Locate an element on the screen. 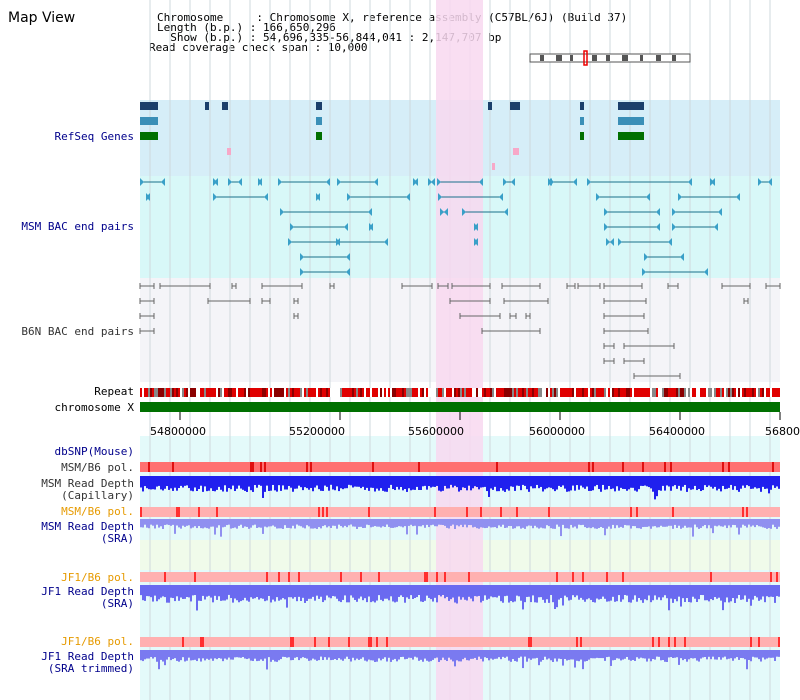 The width and height of the screenshot is (800, 700). msm-bac-label: MSM BAC end pairs is located at coordinates (77, 226).